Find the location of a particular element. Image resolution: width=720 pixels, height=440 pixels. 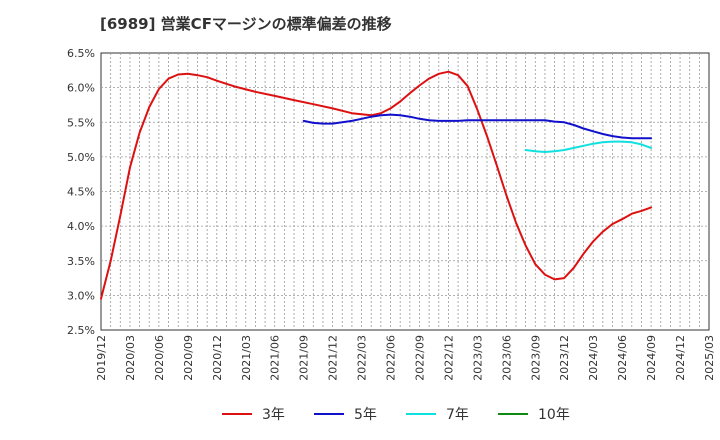

x-tick-label: 2021/09 is located at coordinates (304, 358).